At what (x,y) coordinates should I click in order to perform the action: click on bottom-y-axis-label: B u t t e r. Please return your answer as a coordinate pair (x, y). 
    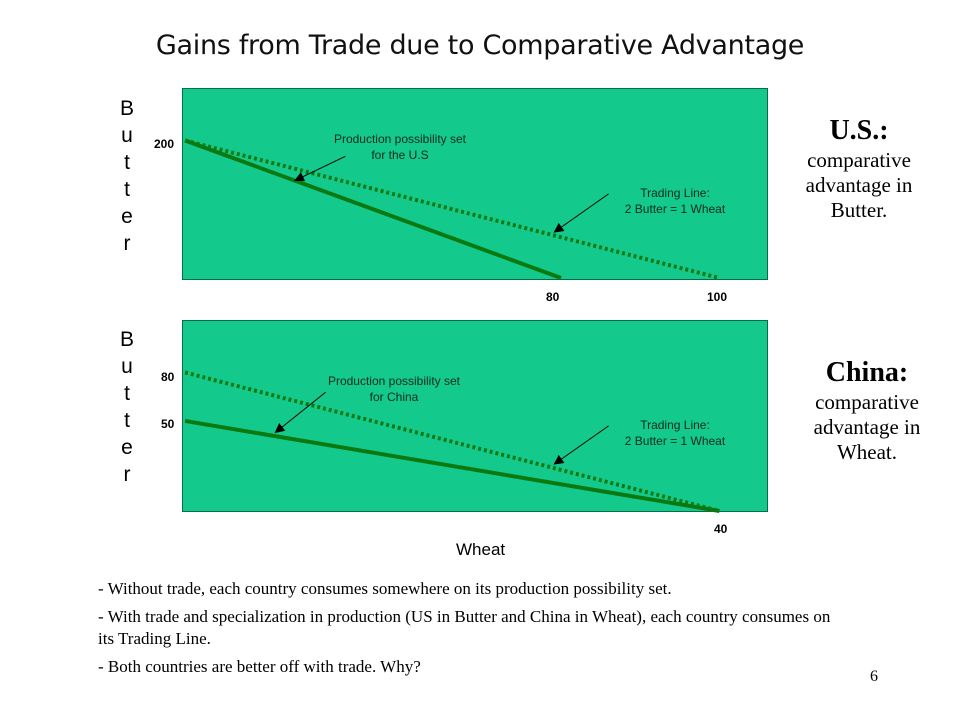
    Looking at the image, I should click on (127, 407).